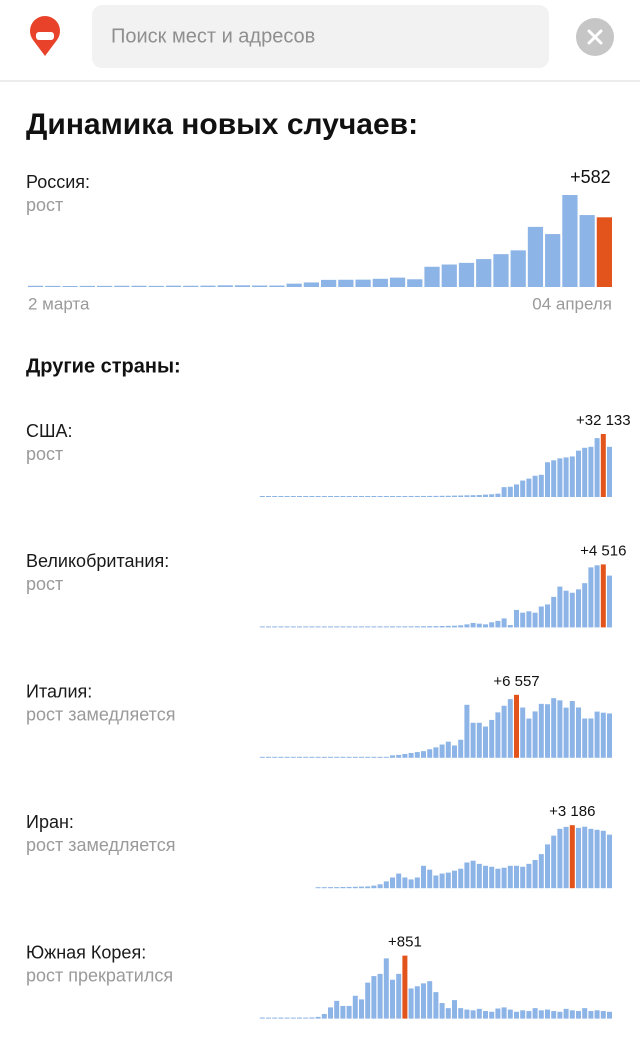 The height and width of the screenshot is (1064, 640). I want to click on country-name: Великобритания:, so click(97, 561).